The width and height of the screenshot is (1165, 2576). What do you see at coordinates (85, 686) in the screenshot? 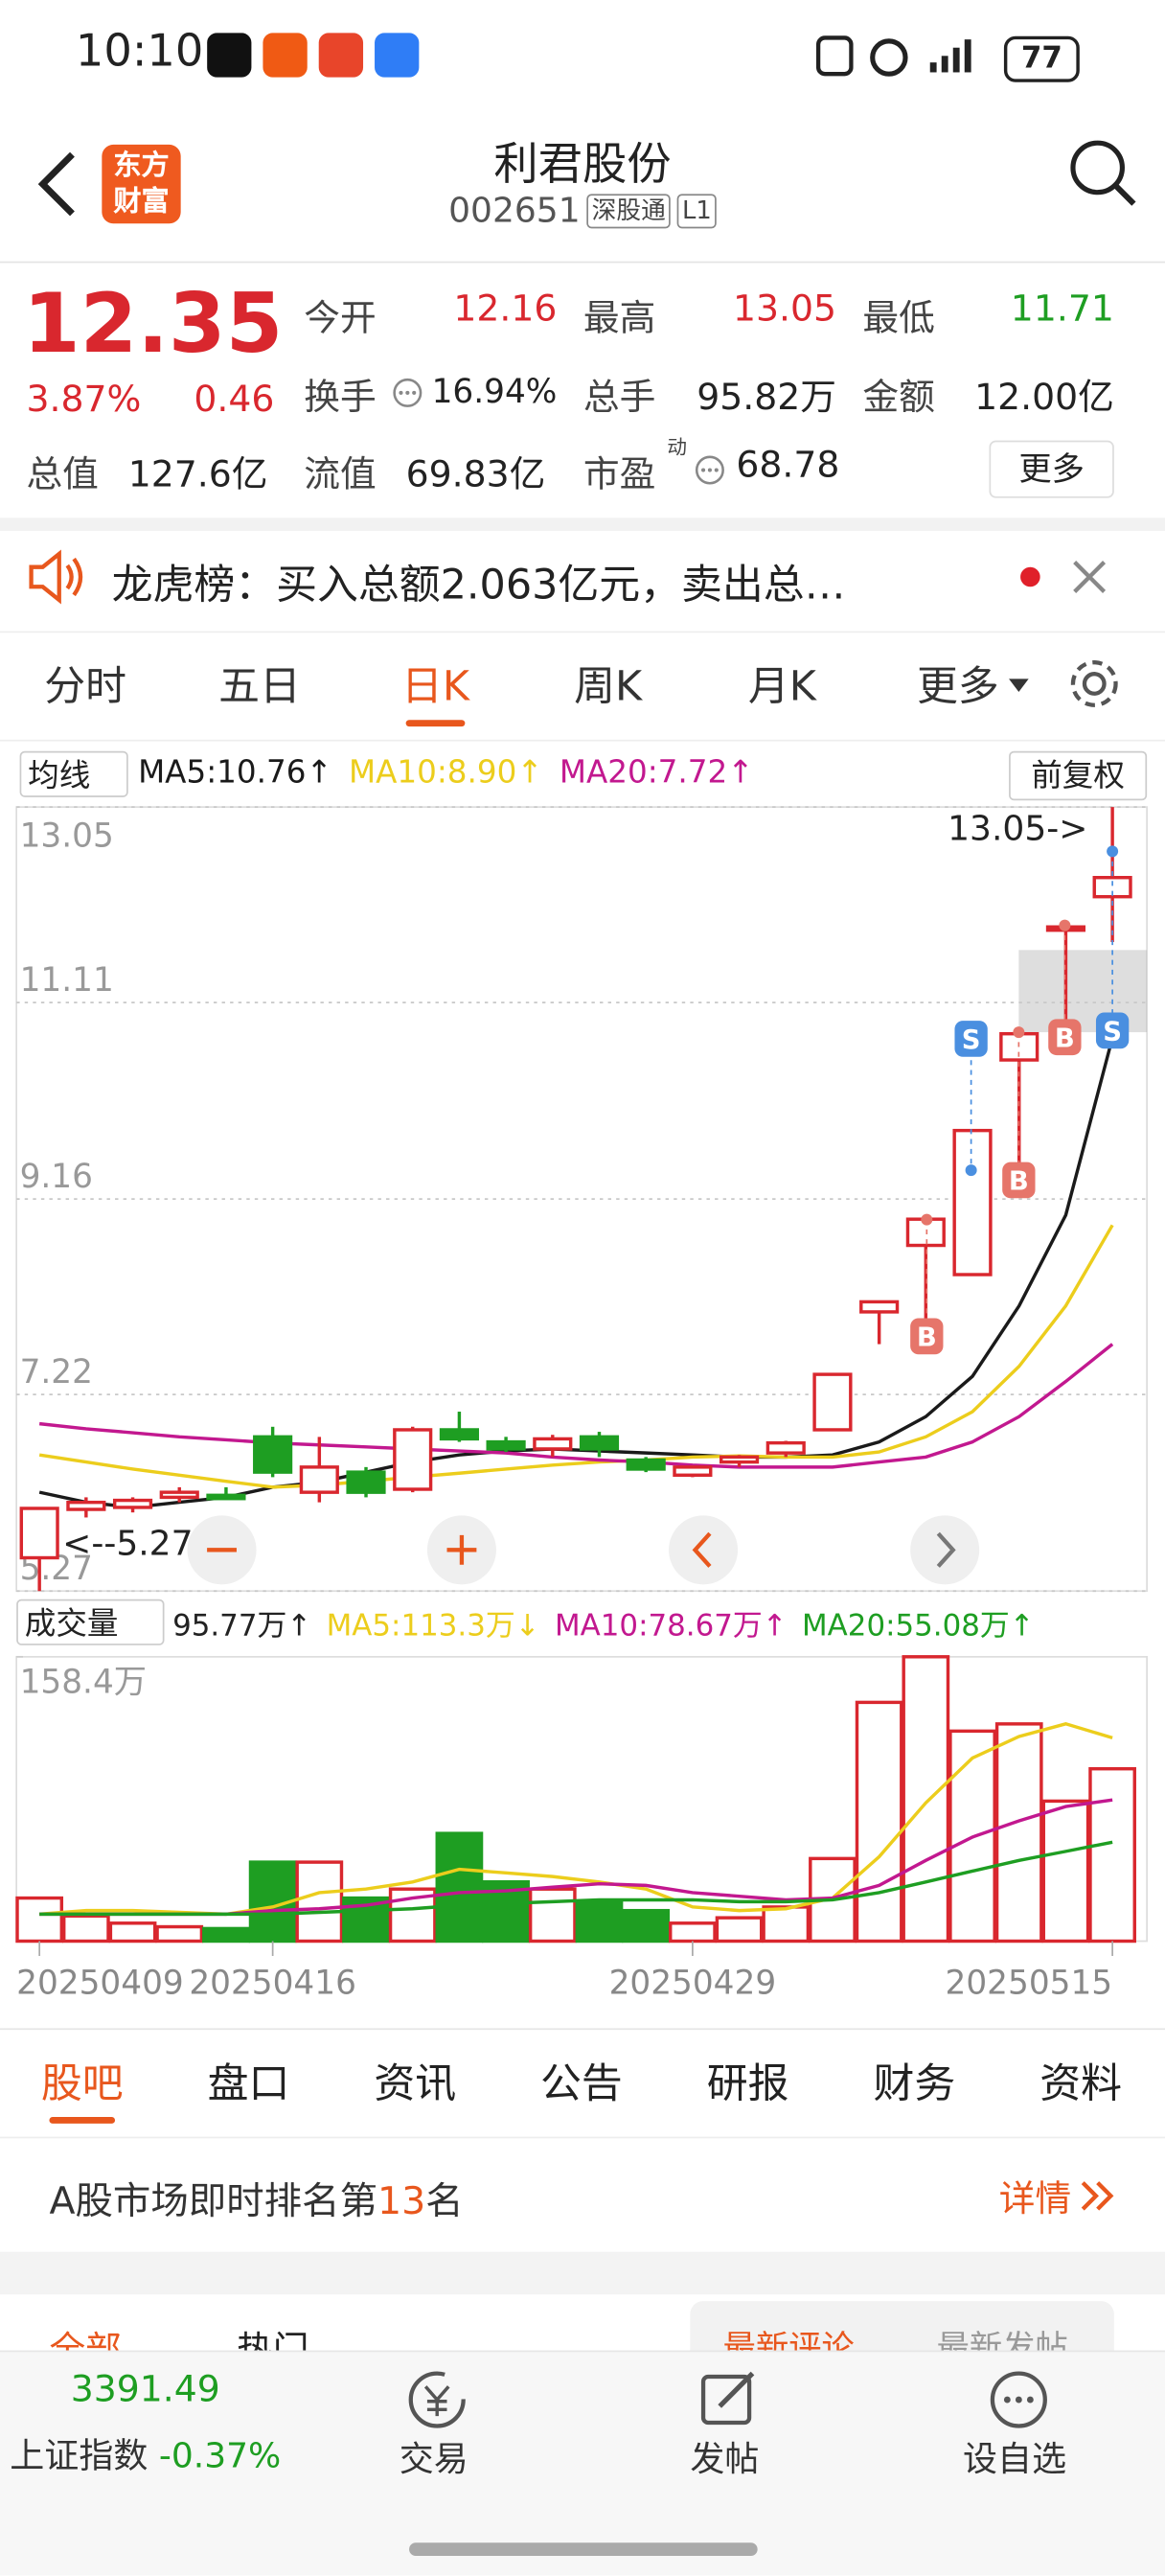
I see `period-tab: 分时` at bounding box center [85, 686].